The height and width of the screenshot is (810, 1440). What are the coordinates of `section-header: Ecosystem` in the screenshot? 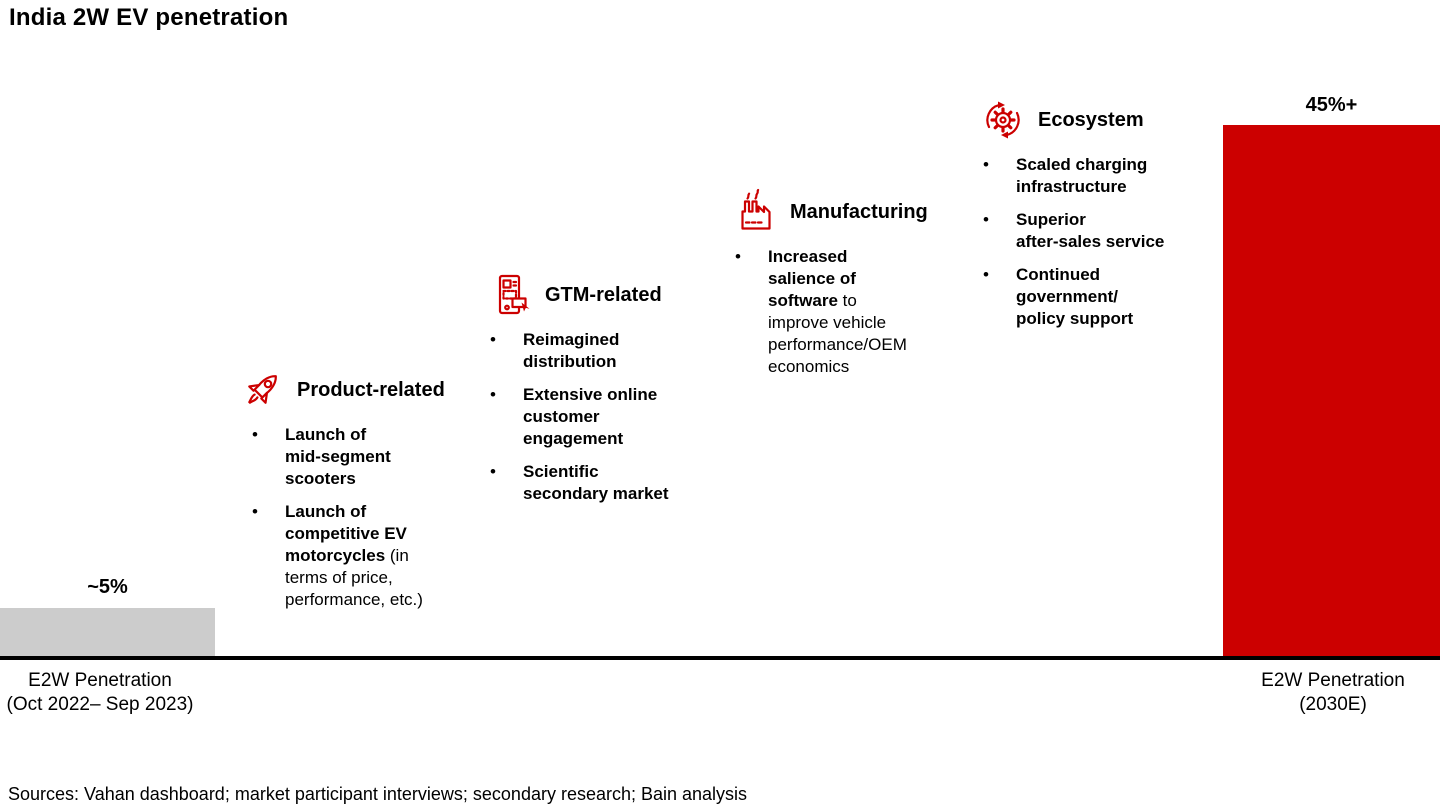 It's located at (1090, 120).